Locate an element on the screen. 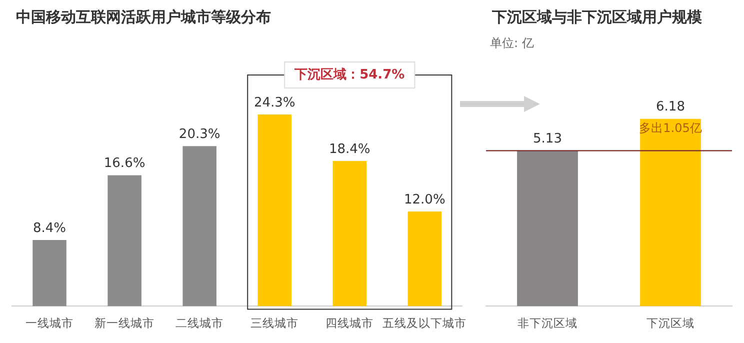  chart-title: 下沉区域与非下沉区域用户规模 is located at coordinates (597, 18).